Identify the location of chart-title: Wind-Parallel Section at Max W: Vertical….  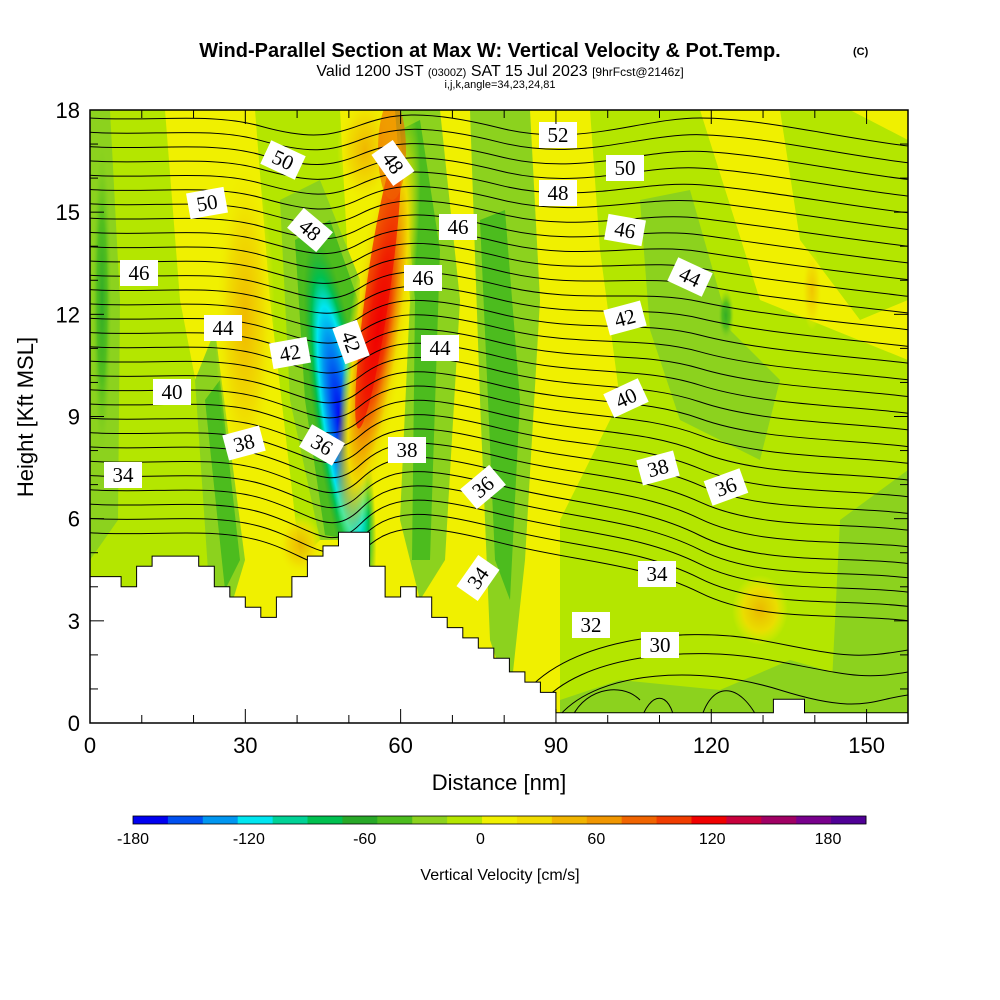
(489, 51).